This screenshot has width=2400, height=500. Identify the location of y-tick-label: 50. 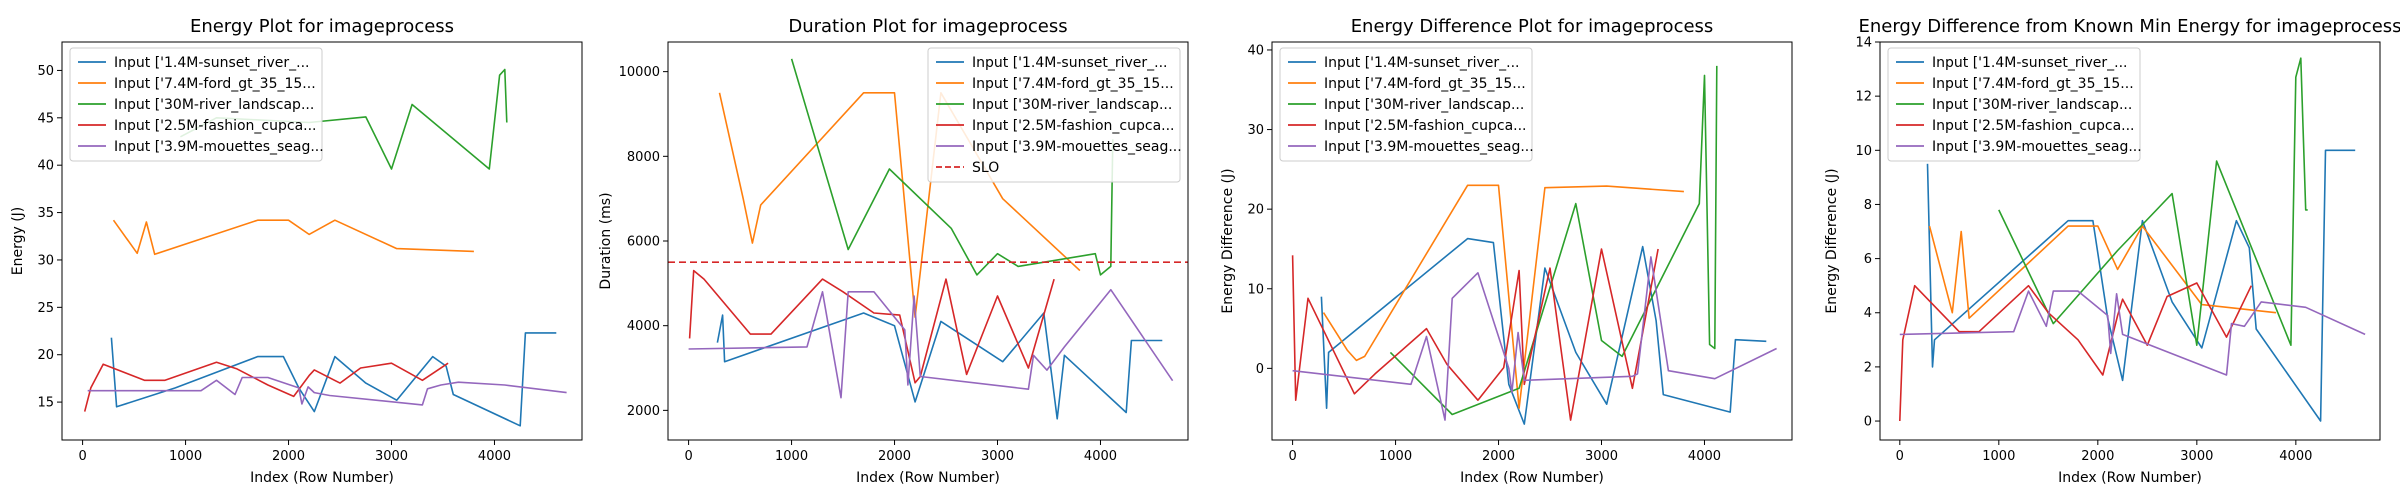
(45, 71).